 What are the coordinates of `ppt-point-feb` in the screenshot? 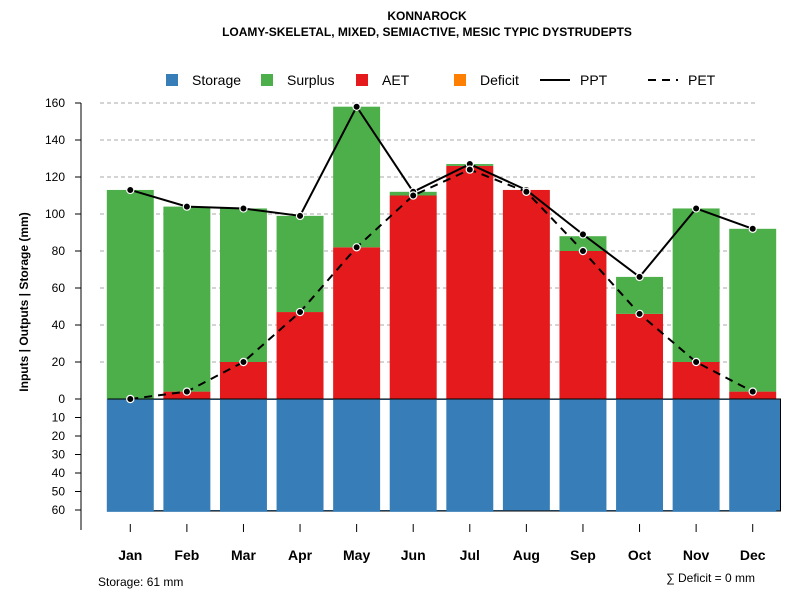 It's located at (187, 206).